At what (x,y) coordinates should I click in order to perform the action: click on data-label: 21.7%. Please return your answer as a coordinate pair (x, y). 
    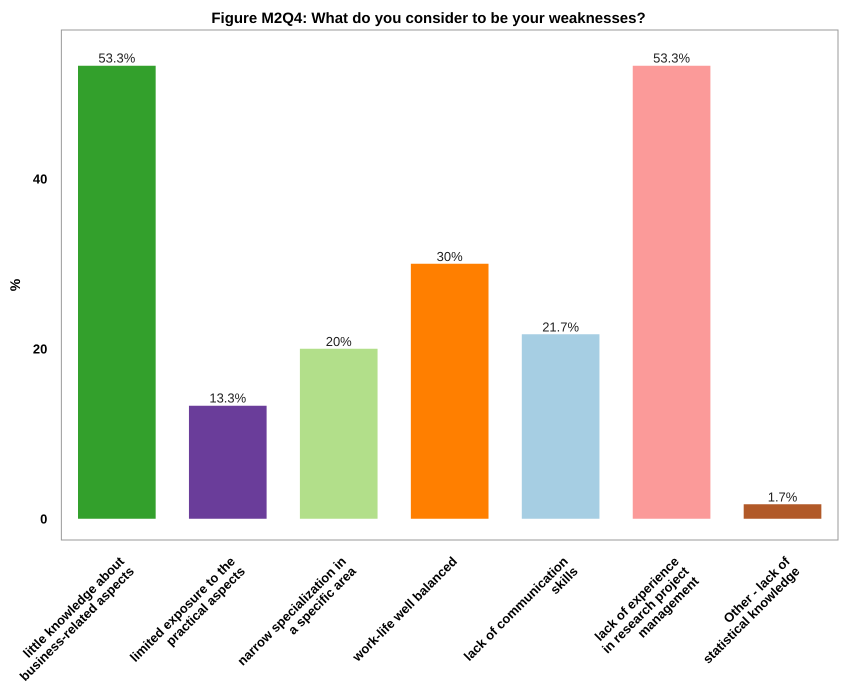
    Looking at the image, I should click on (561, 326).